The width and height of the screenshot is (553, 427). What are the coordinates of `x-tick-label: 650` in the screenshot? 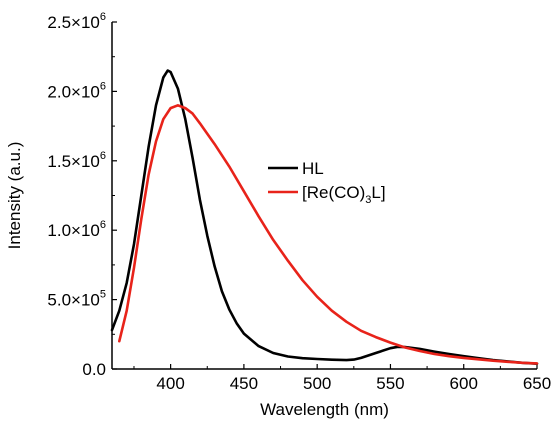 It's located at (537, 383).